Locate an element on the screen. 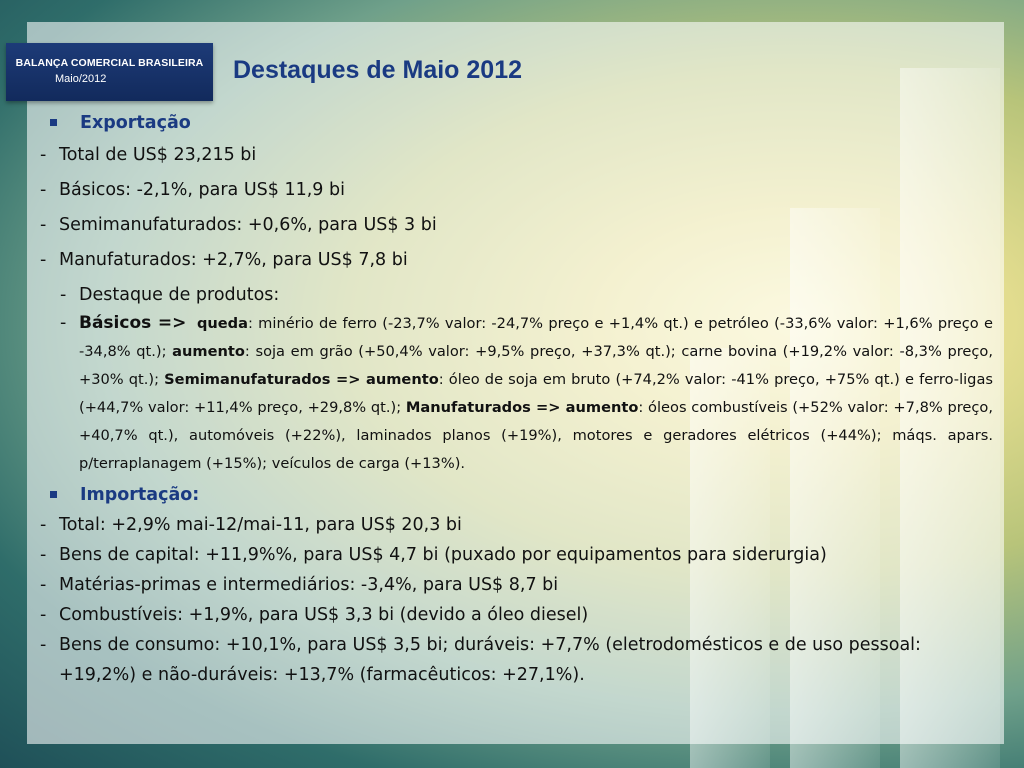  list-item: - Básicos: -2,1%, para US$ 11,9 bi is located at coordinates (192, 190).